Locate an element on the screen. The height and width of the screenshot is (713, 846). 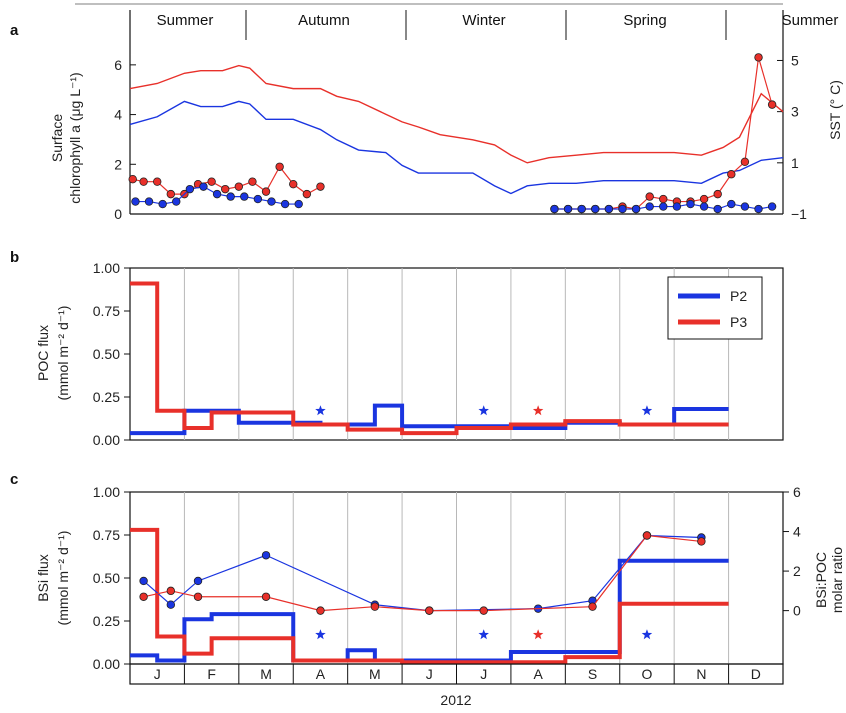
panel-b-ytick-label: 0.00 is located at coordinates (106, 440).